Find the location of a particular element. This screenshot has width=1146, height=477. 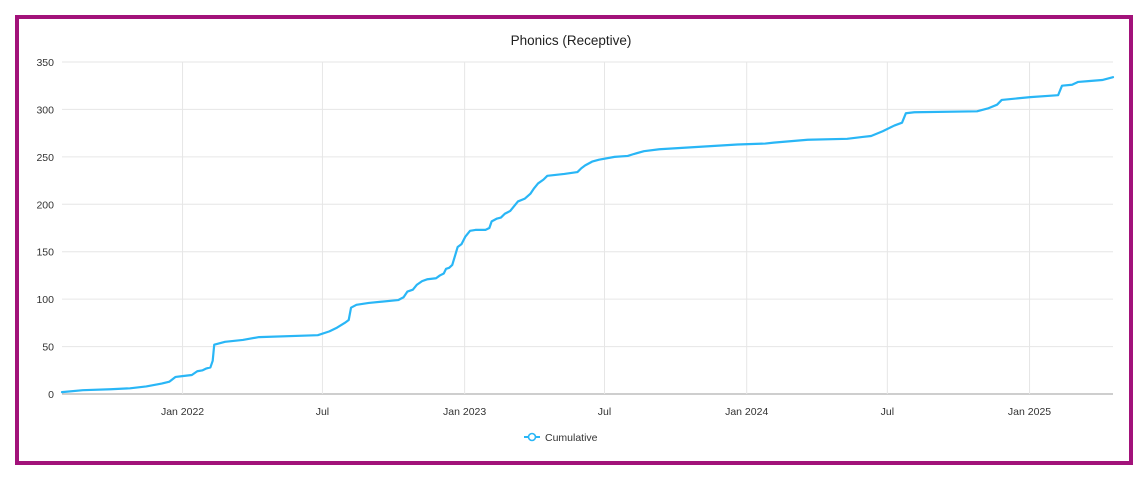

y-tick-label: 300 is located at coordinates (45, 110).